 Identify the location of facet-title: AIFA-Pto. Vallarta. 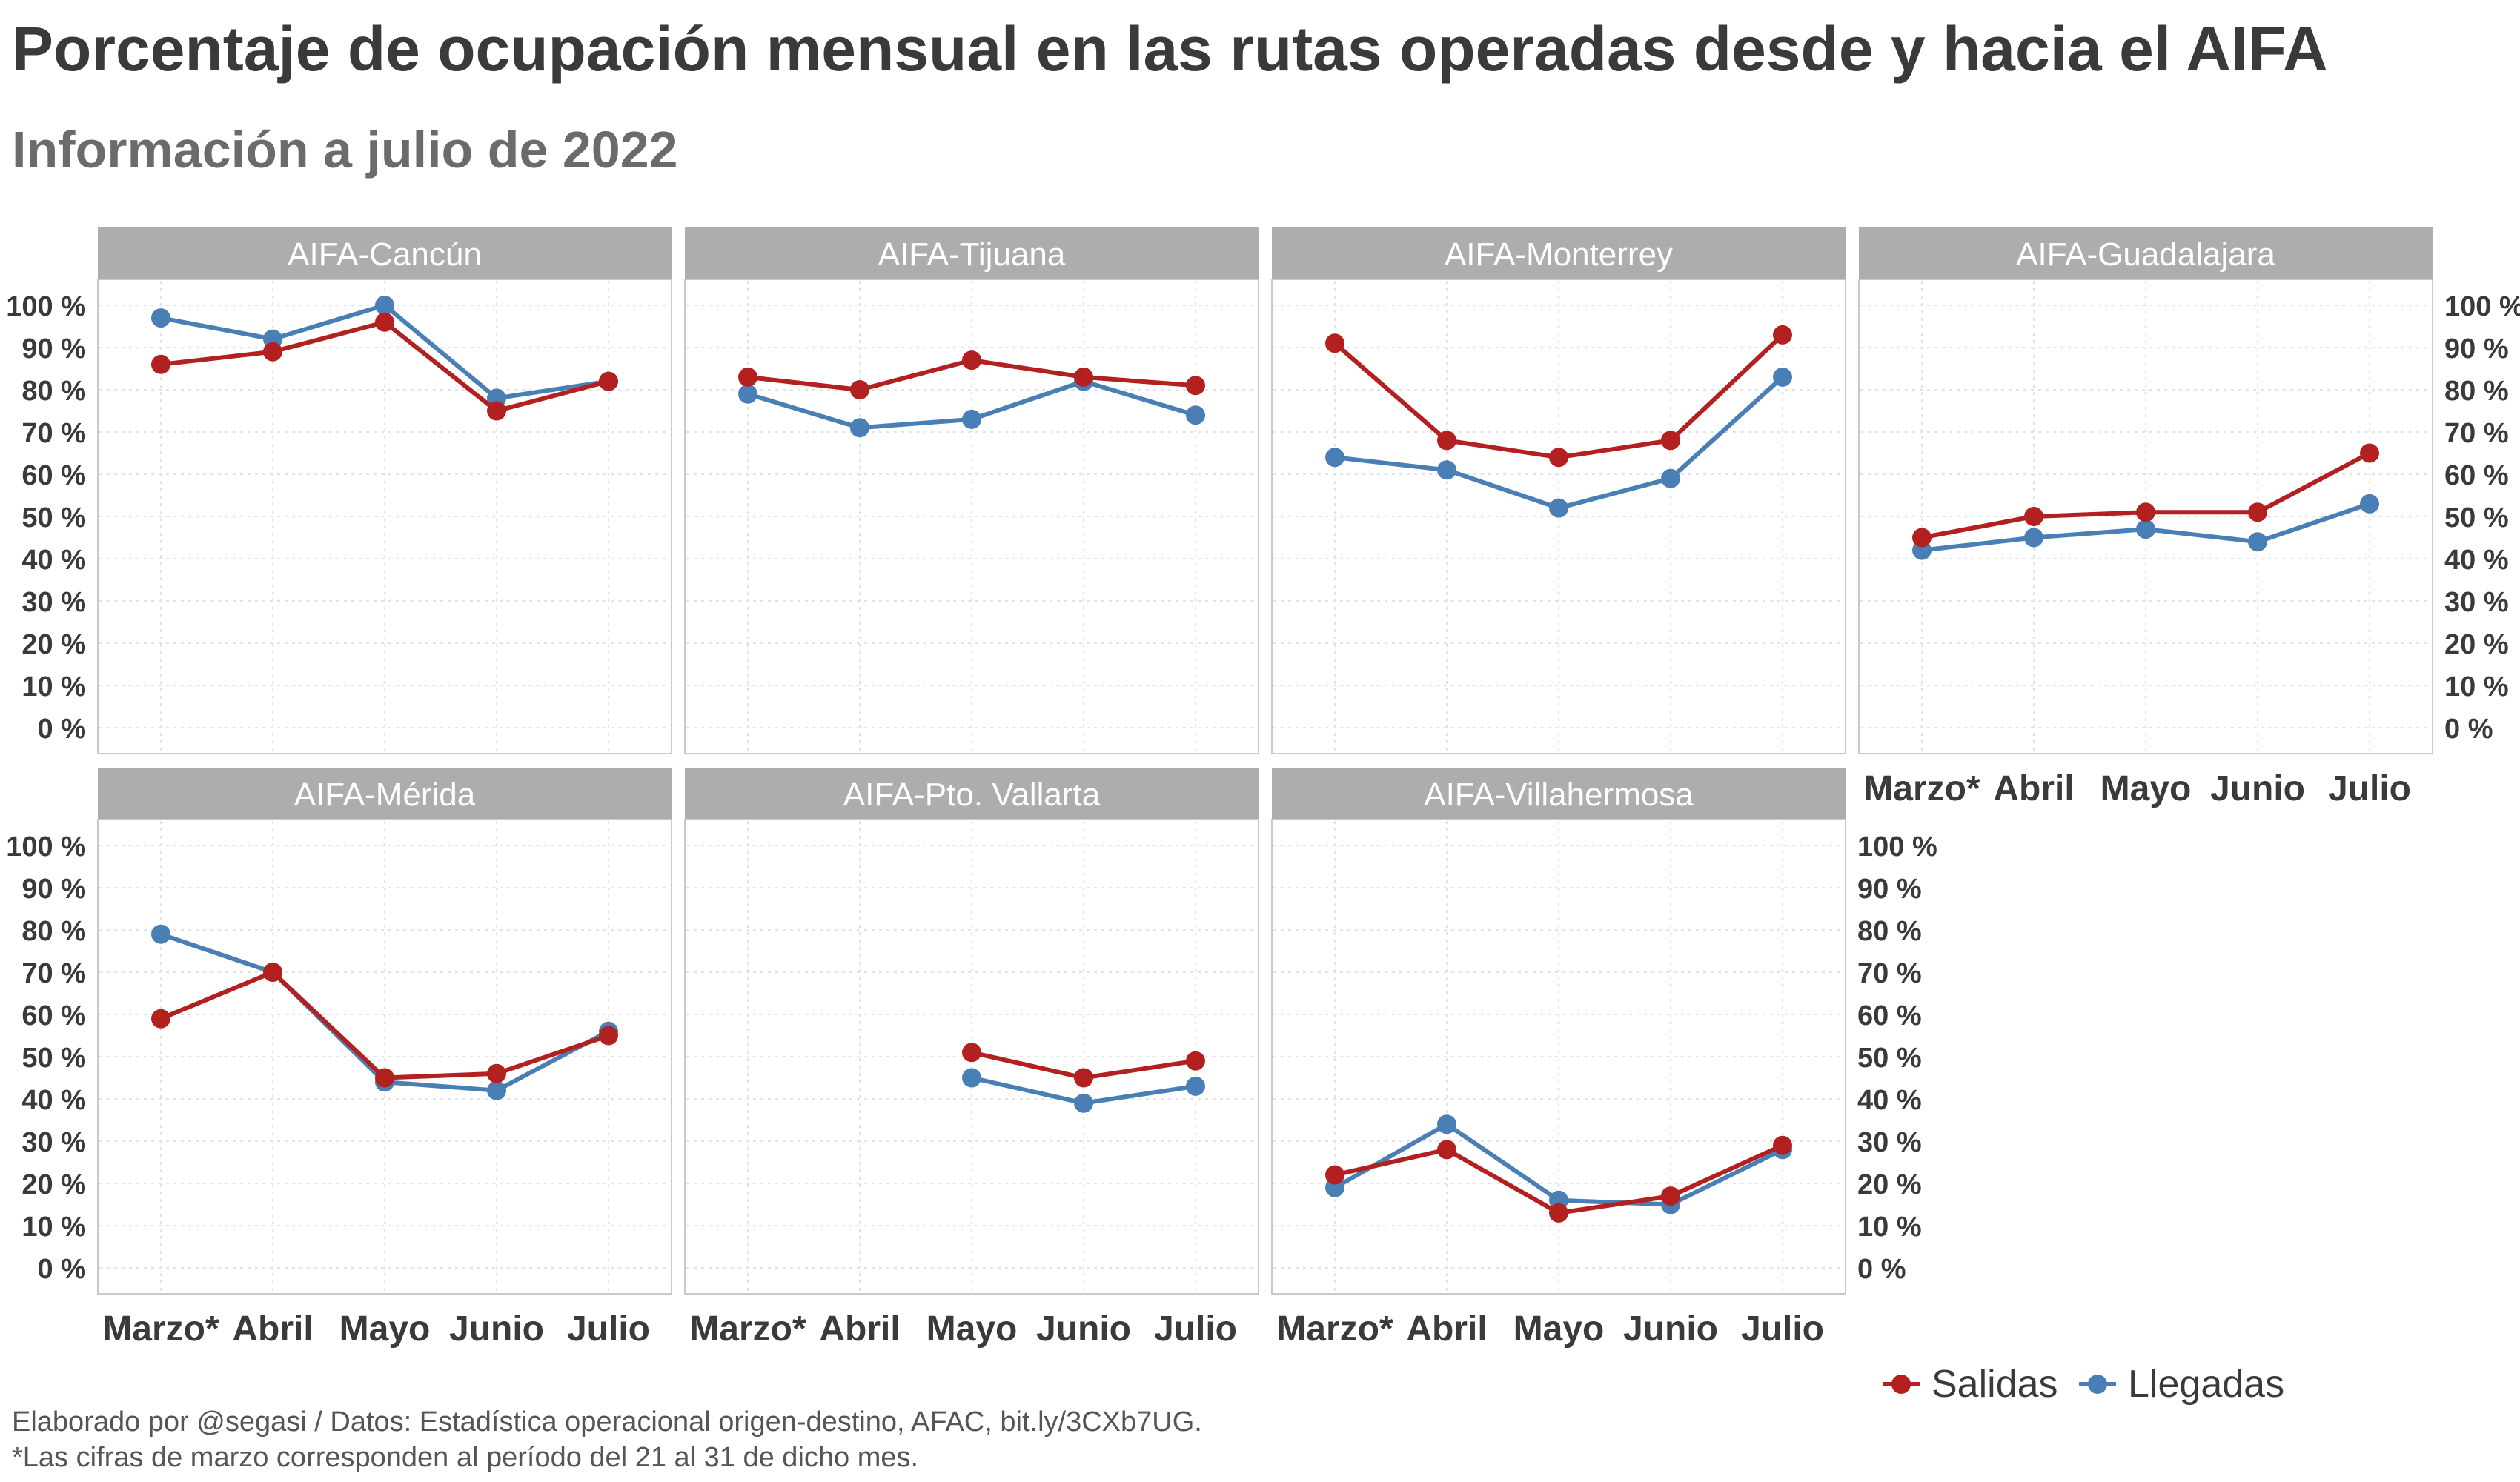
(972, 795).